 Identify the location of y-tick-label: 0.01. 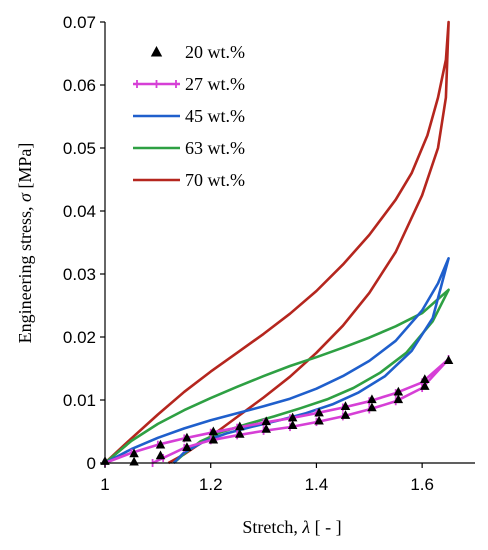
(79, 400).